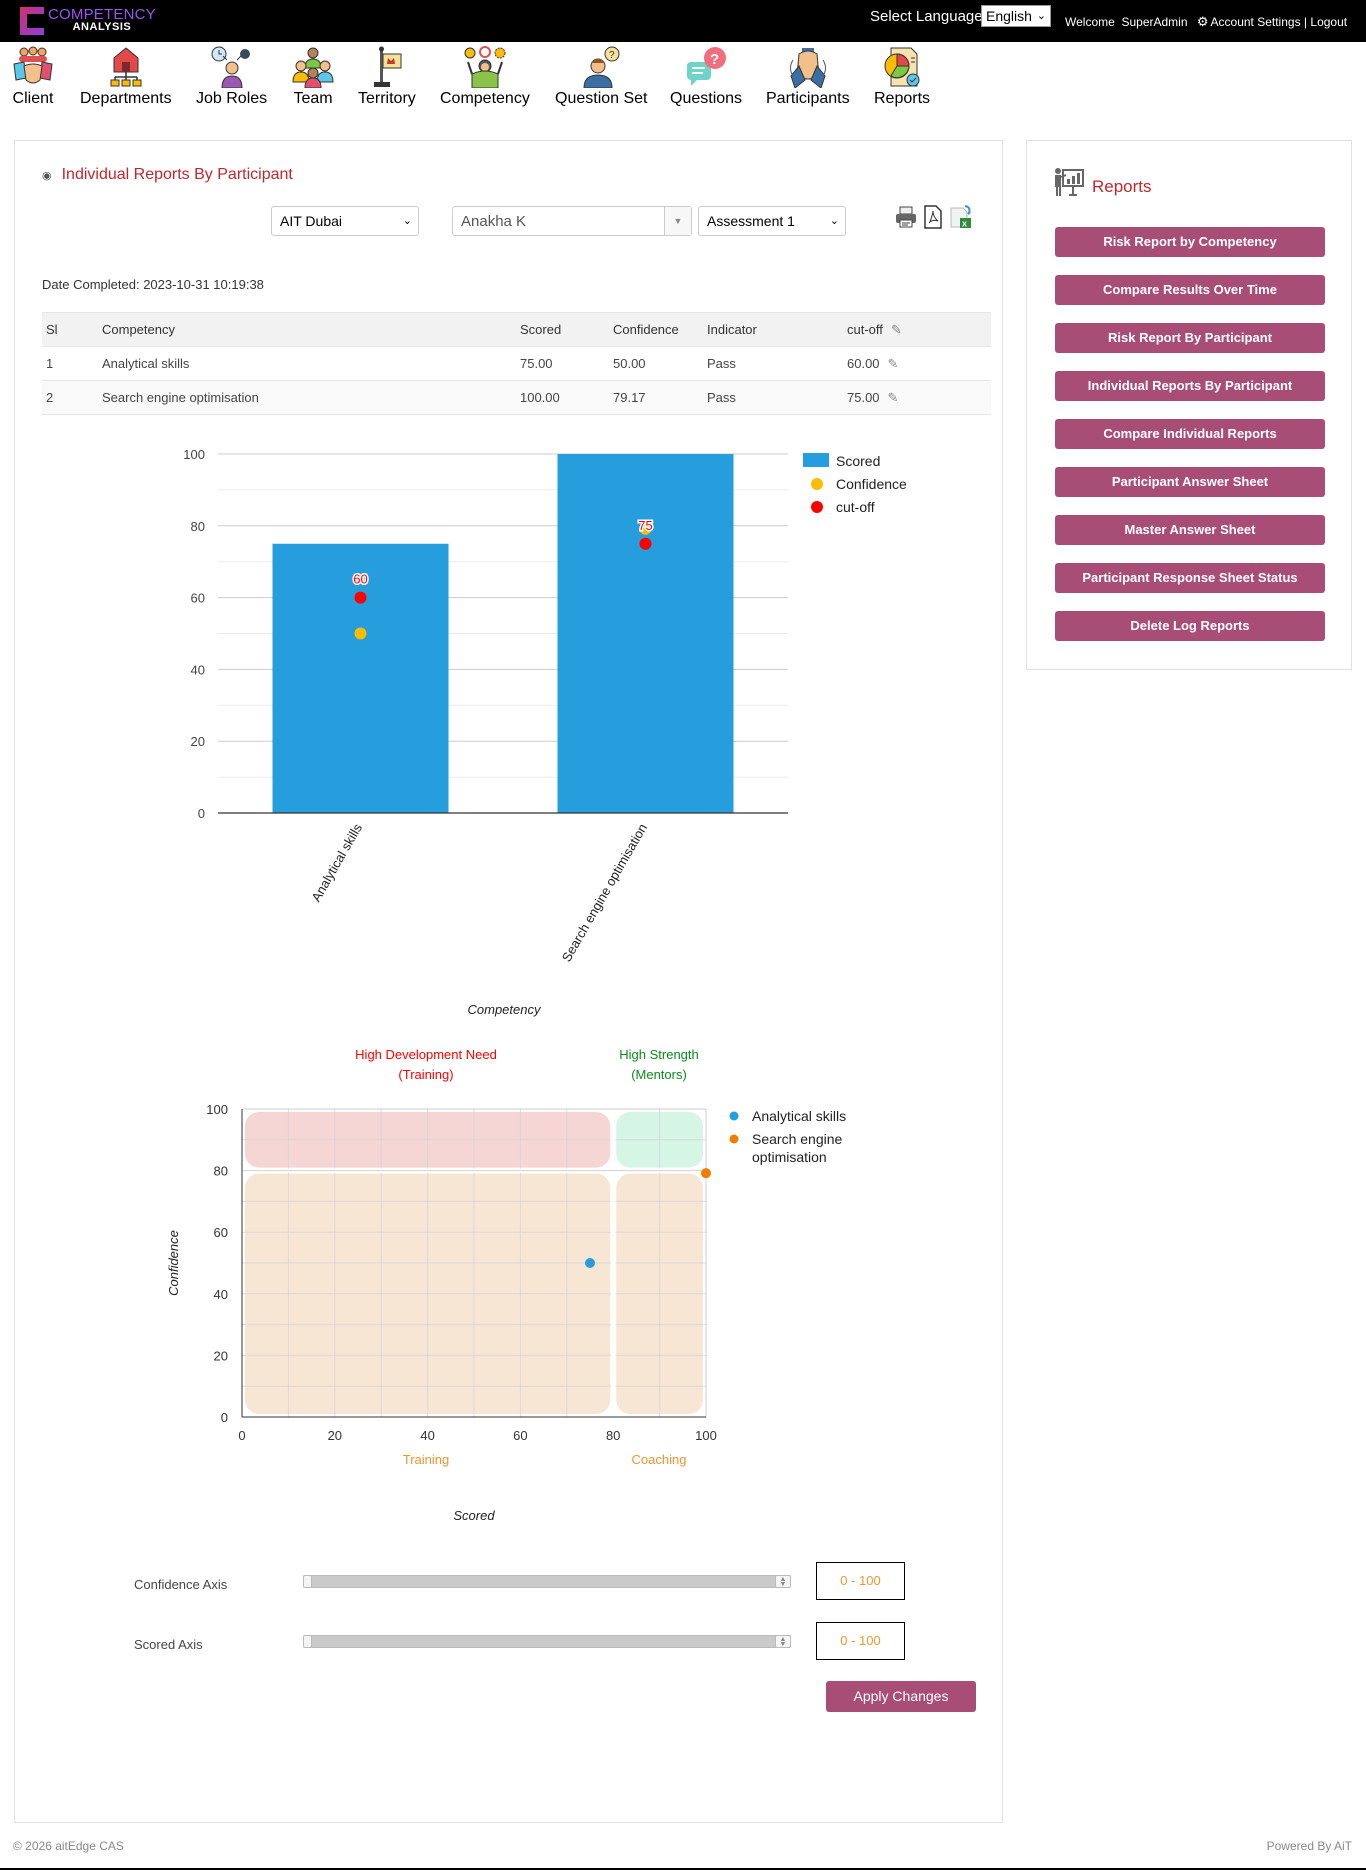  What do you see at coordinates (901, 1696) in the screenshot?
I see `apply-changes-button: Apply Changes` at bounding box center [901, 1696].